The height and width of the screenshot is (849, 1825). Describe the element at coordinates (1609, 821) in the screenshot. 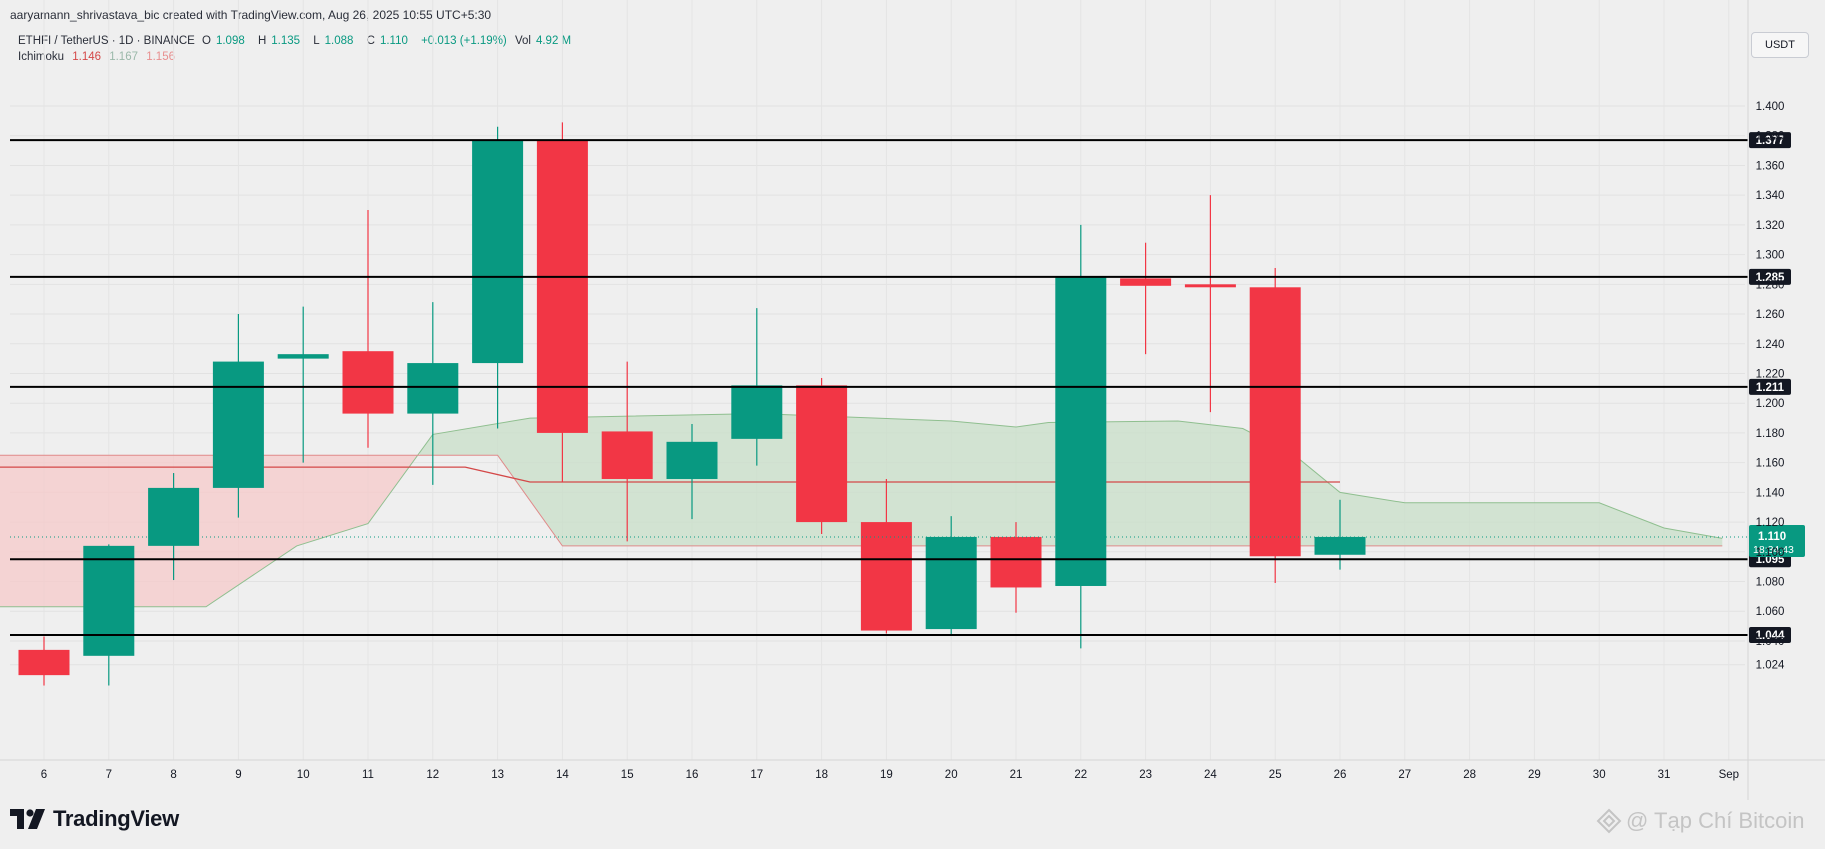

I see `binance-diamond-icon` at that location.